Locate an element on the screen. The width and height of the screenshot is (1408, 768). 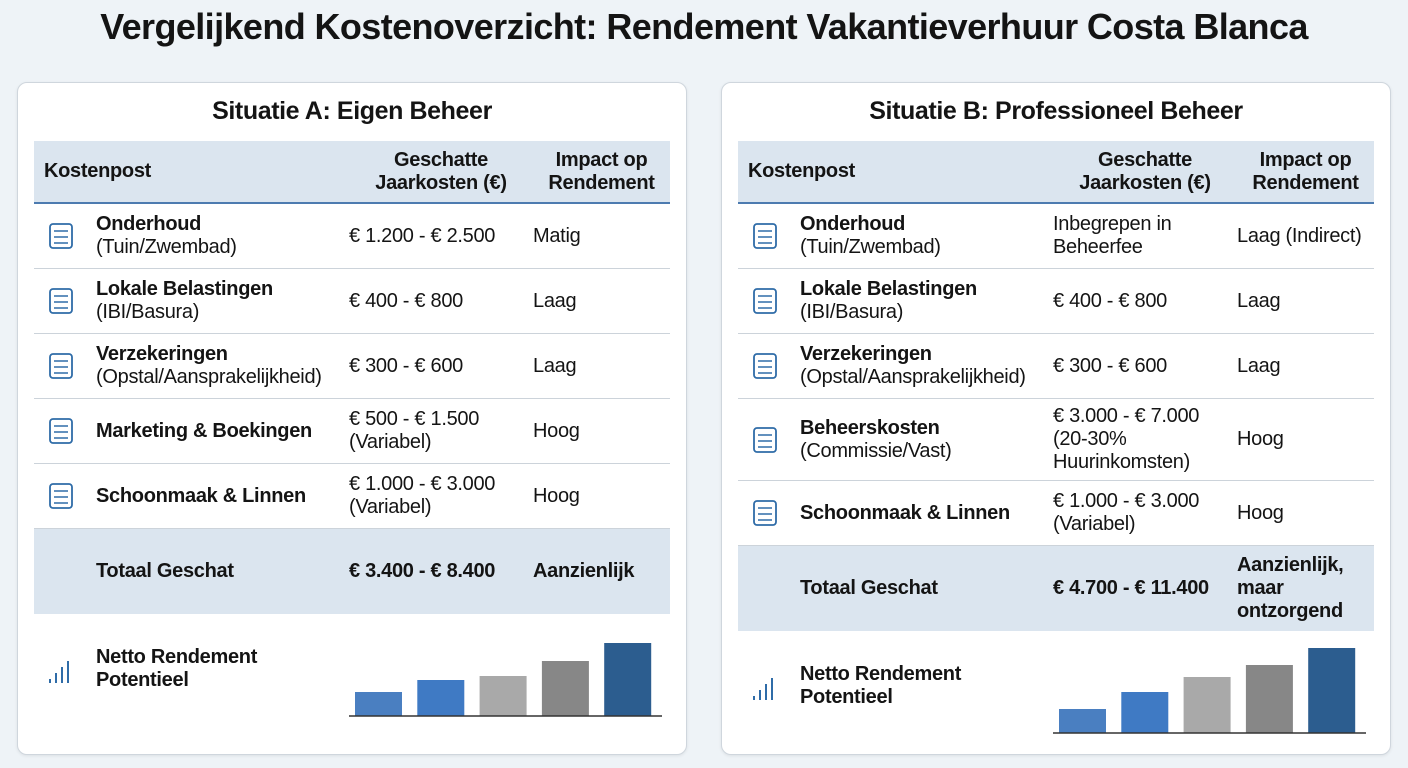
item-cost: Inbegrepen in Beheerfee is located at coordinates (1112, 235).